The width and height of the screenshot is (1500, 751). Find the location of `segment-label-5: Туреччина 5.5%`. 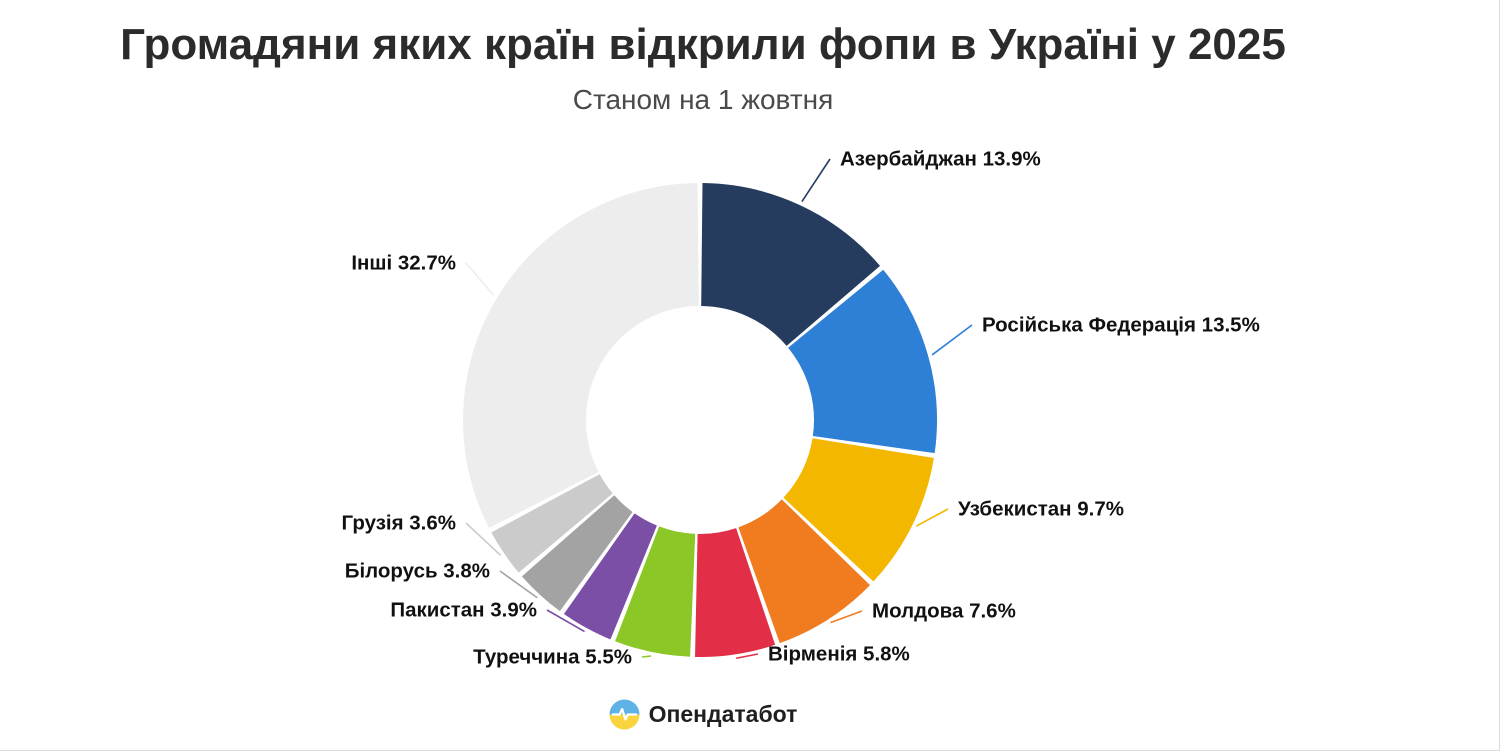

segment-label-5: Туреччина 5.5% is located at coordinates (552, 657).